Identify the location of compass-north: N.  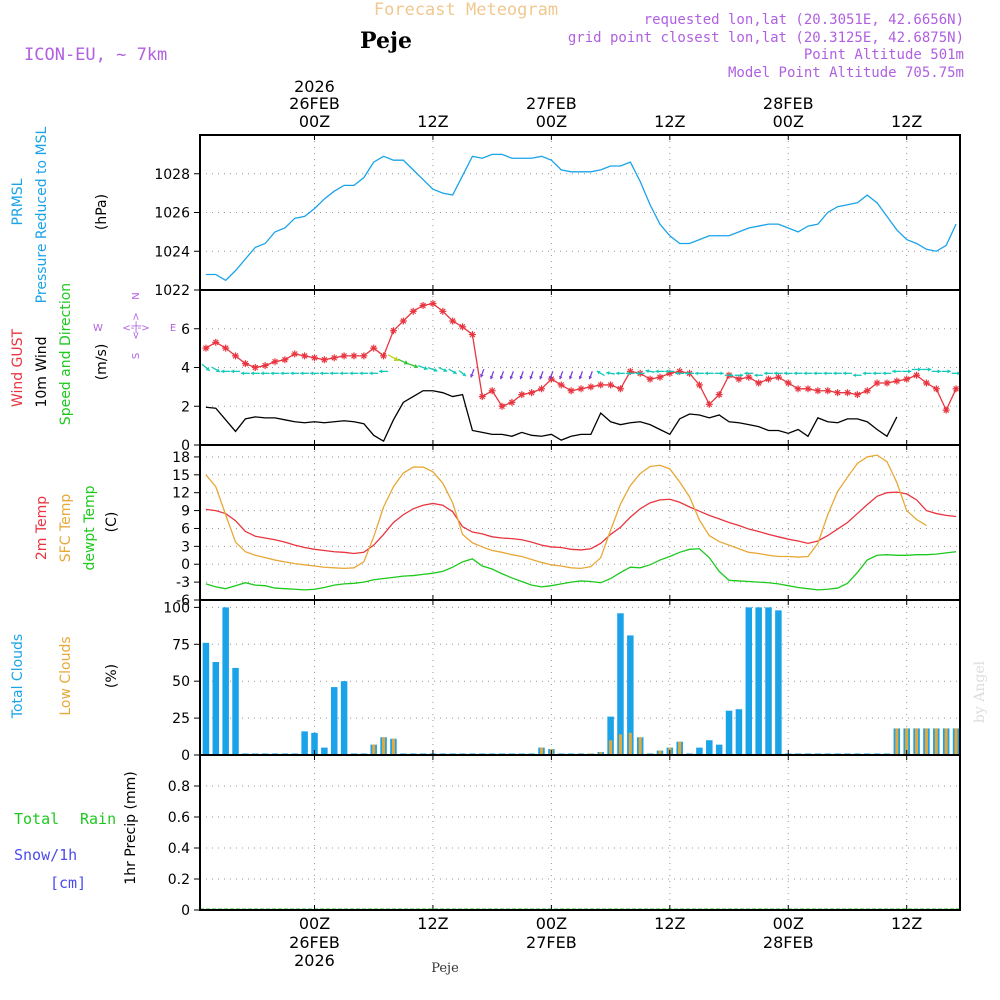
(136, 295).